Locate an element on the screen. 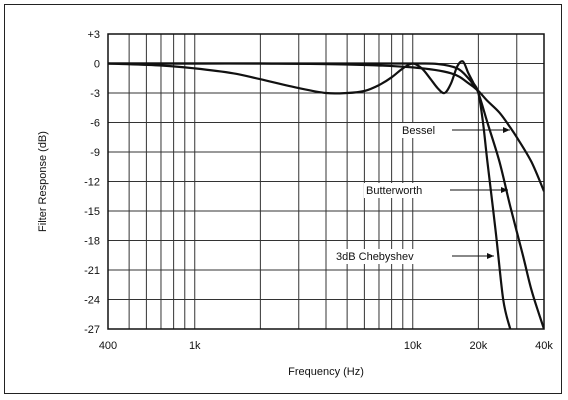 This screenshot has height=400, width=568. y-axis-title: Filter Response (dB) is located at coordinates (43, 181).